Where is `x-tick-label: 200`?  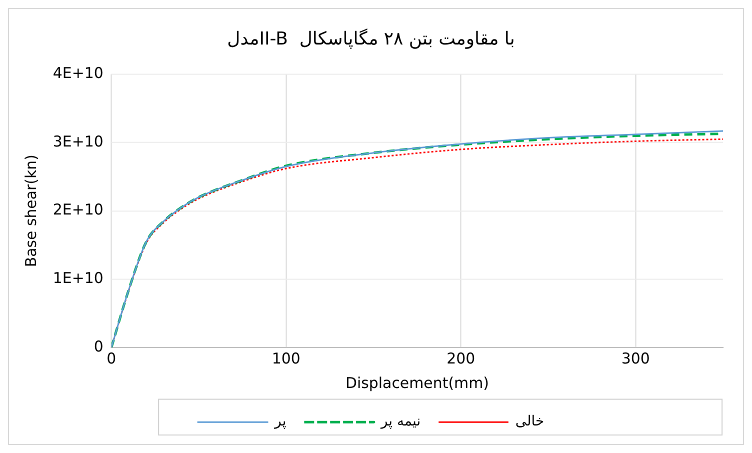 x-tick-label: 200 is located at coordinates (461, 358).